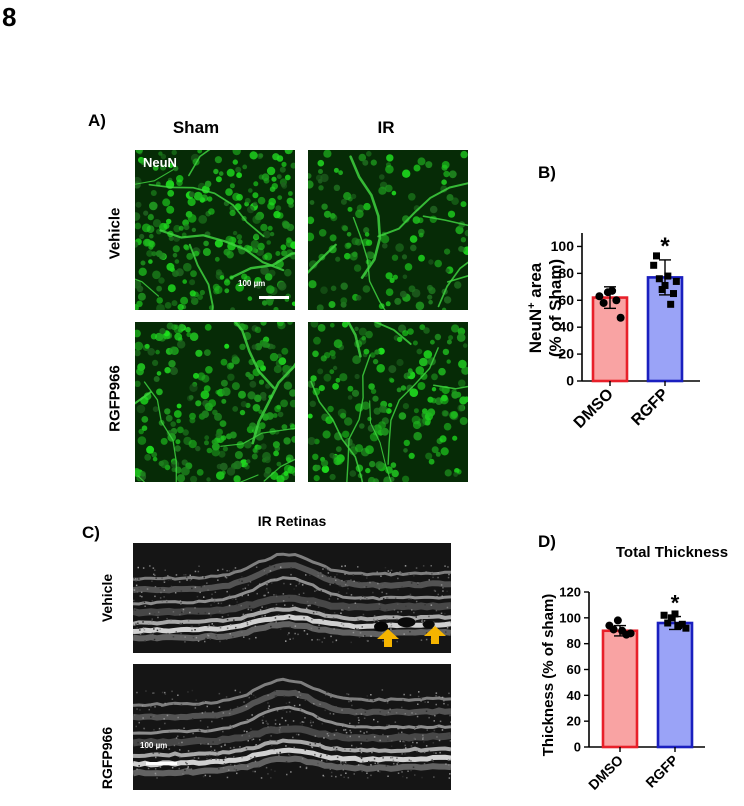 The height and width of the screenshot is (806, 744). I want to click on chart-d-axes: 0 20 40 60 80 100 120, so click(632, 670).